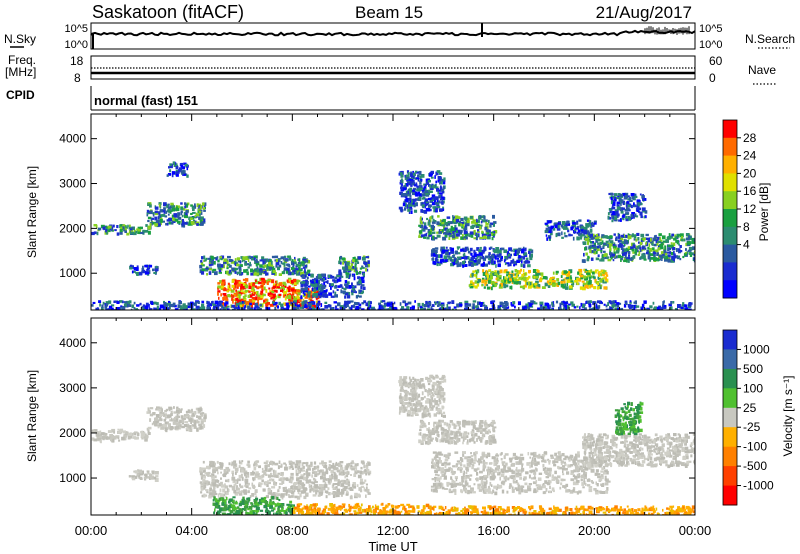 The height and width of the screenshot is (554, 800). I want to click on colorbar-tick-label: 4, so click(746, 245).